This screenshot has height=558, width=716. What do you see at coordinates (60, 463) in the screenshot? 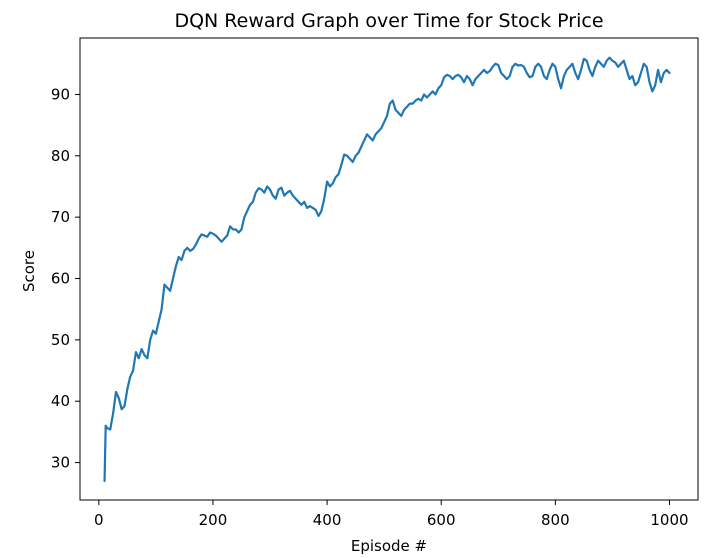
I see `y-tick-label-30: 30` at bounding box center [60, 463].